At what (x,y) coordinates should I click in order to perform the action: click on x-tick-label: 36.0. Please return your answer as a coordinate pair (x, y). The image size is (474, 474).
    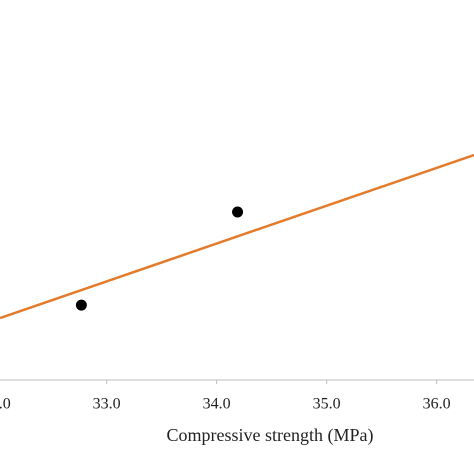
    Looking at the image, I should click on (437, 404).